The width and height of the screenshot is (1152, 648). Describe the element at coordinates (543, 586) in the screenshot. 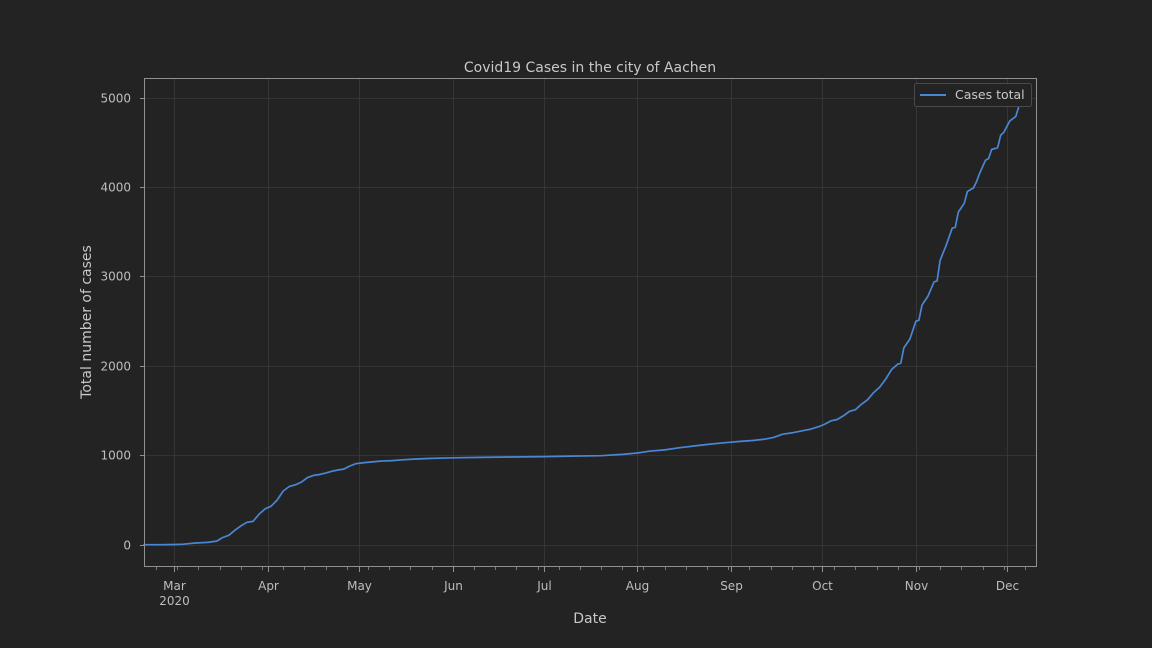

I see `x-tick-label-jul: Jul` at that location.